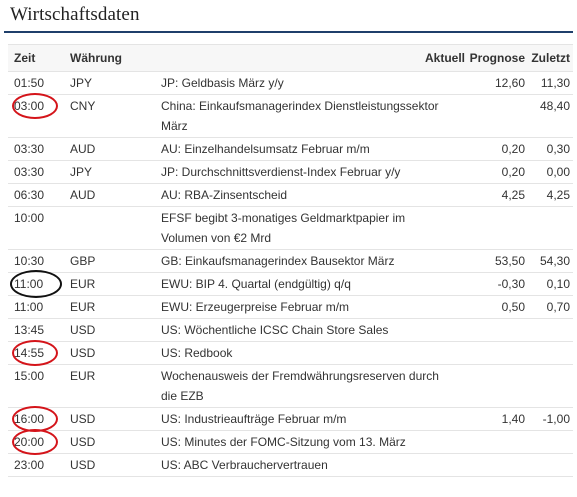 This screenshot has height=497, width=577. What do you see at coordinates (29, 376) in the screenshot?
I see `row-time: 15:00` at bounding box center [29, 376].